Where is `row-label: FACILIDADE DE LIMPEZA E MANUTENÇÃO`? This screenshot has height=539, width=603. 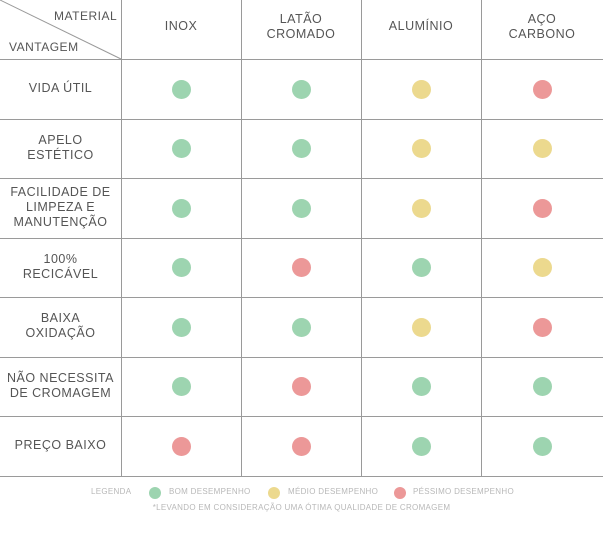
row-label: FACILIDADE DE LIMPEZA E MANUTENÇÃO is located at coordinates (60, 206).